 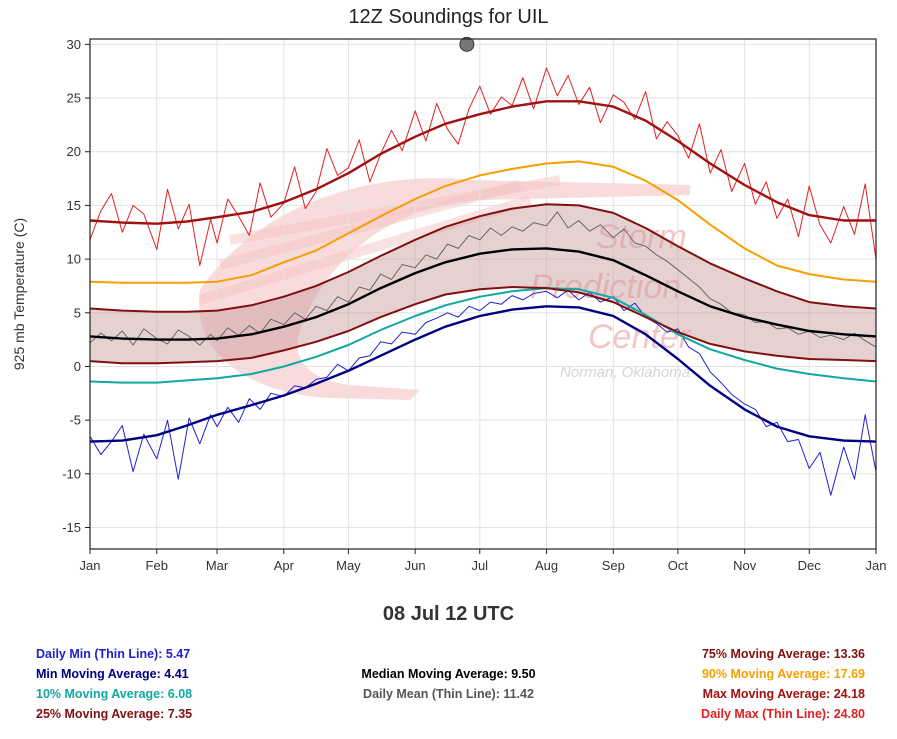 I want to click on y-tick-label: 5, so click(x=77, y=312).